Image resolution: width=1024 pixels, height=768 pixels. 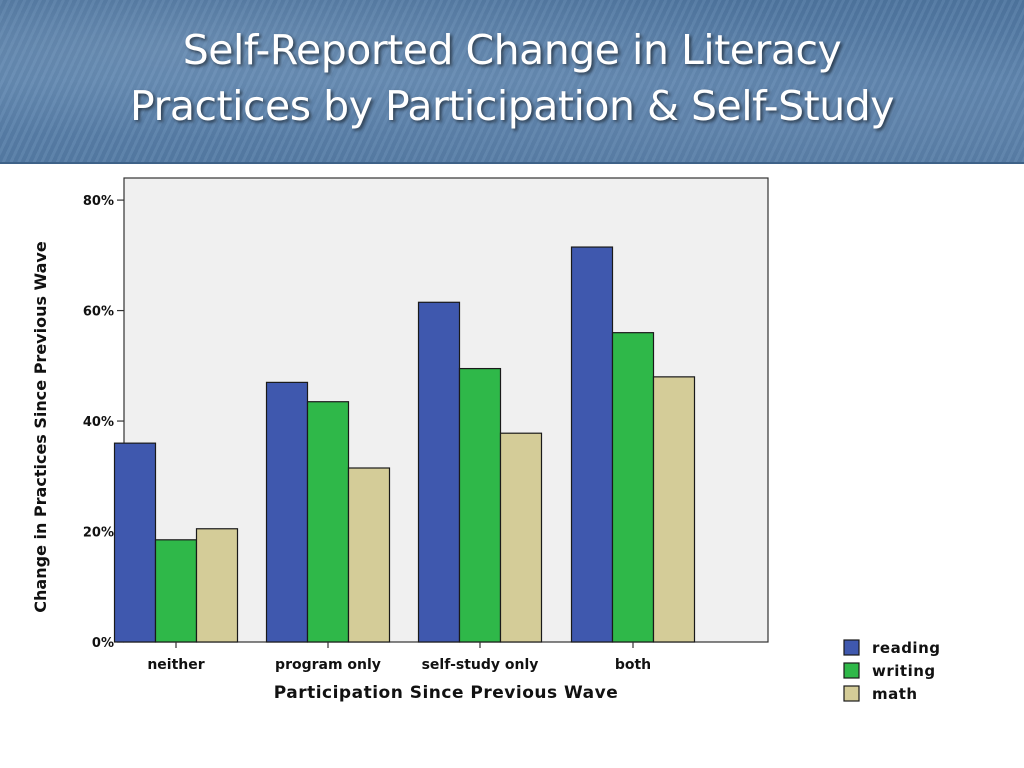 I want to click on bar-self-study-only-reading, so click(x=439, y=472).